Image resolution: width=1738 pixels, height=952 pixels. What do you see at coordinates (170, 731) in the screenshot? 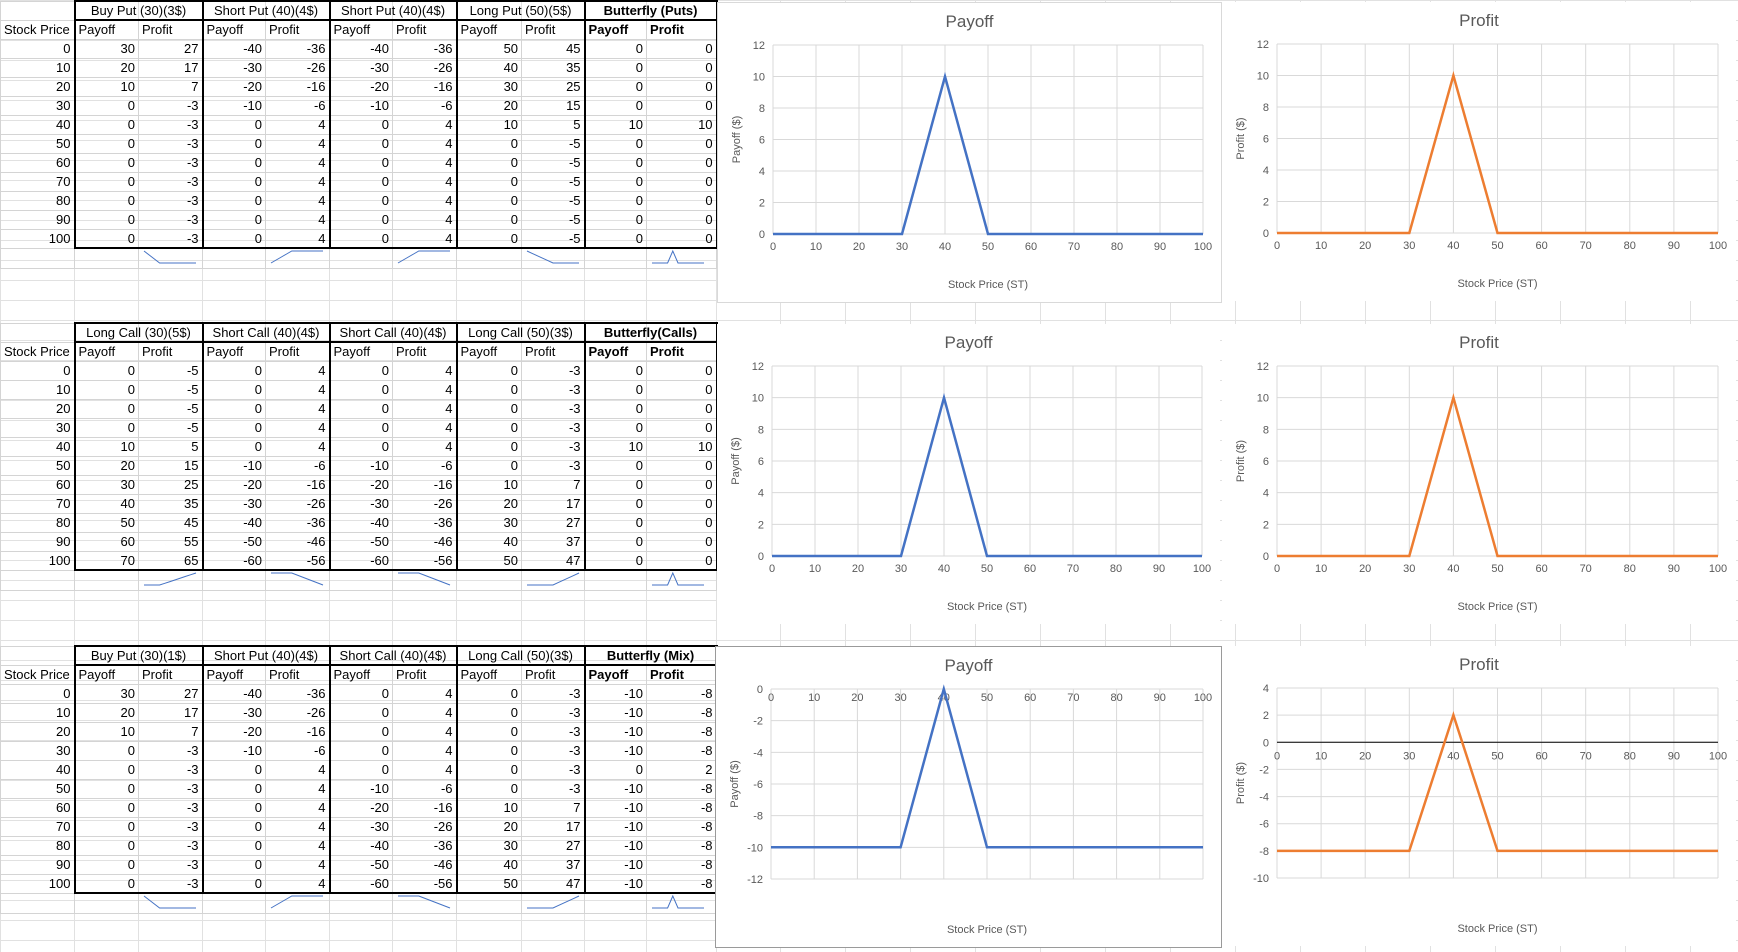
I see `value-cell: 7` at bounding box center [170, 731].